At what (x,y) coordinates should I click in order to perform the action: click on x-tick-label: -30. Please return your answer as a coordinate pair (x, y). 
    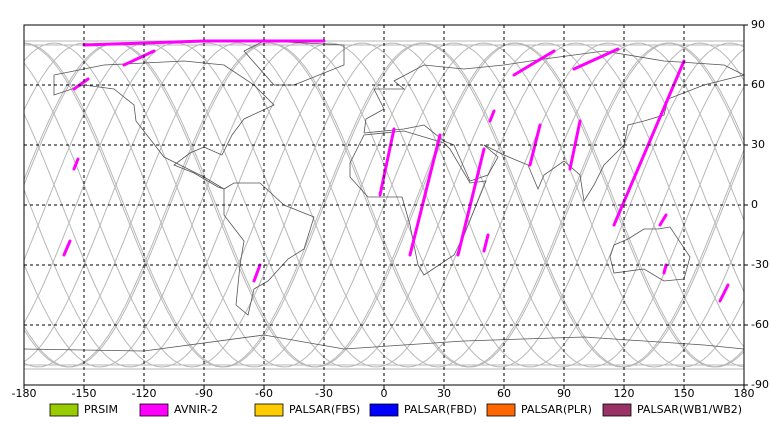
    Looking at the image, I should click on (324, 393).